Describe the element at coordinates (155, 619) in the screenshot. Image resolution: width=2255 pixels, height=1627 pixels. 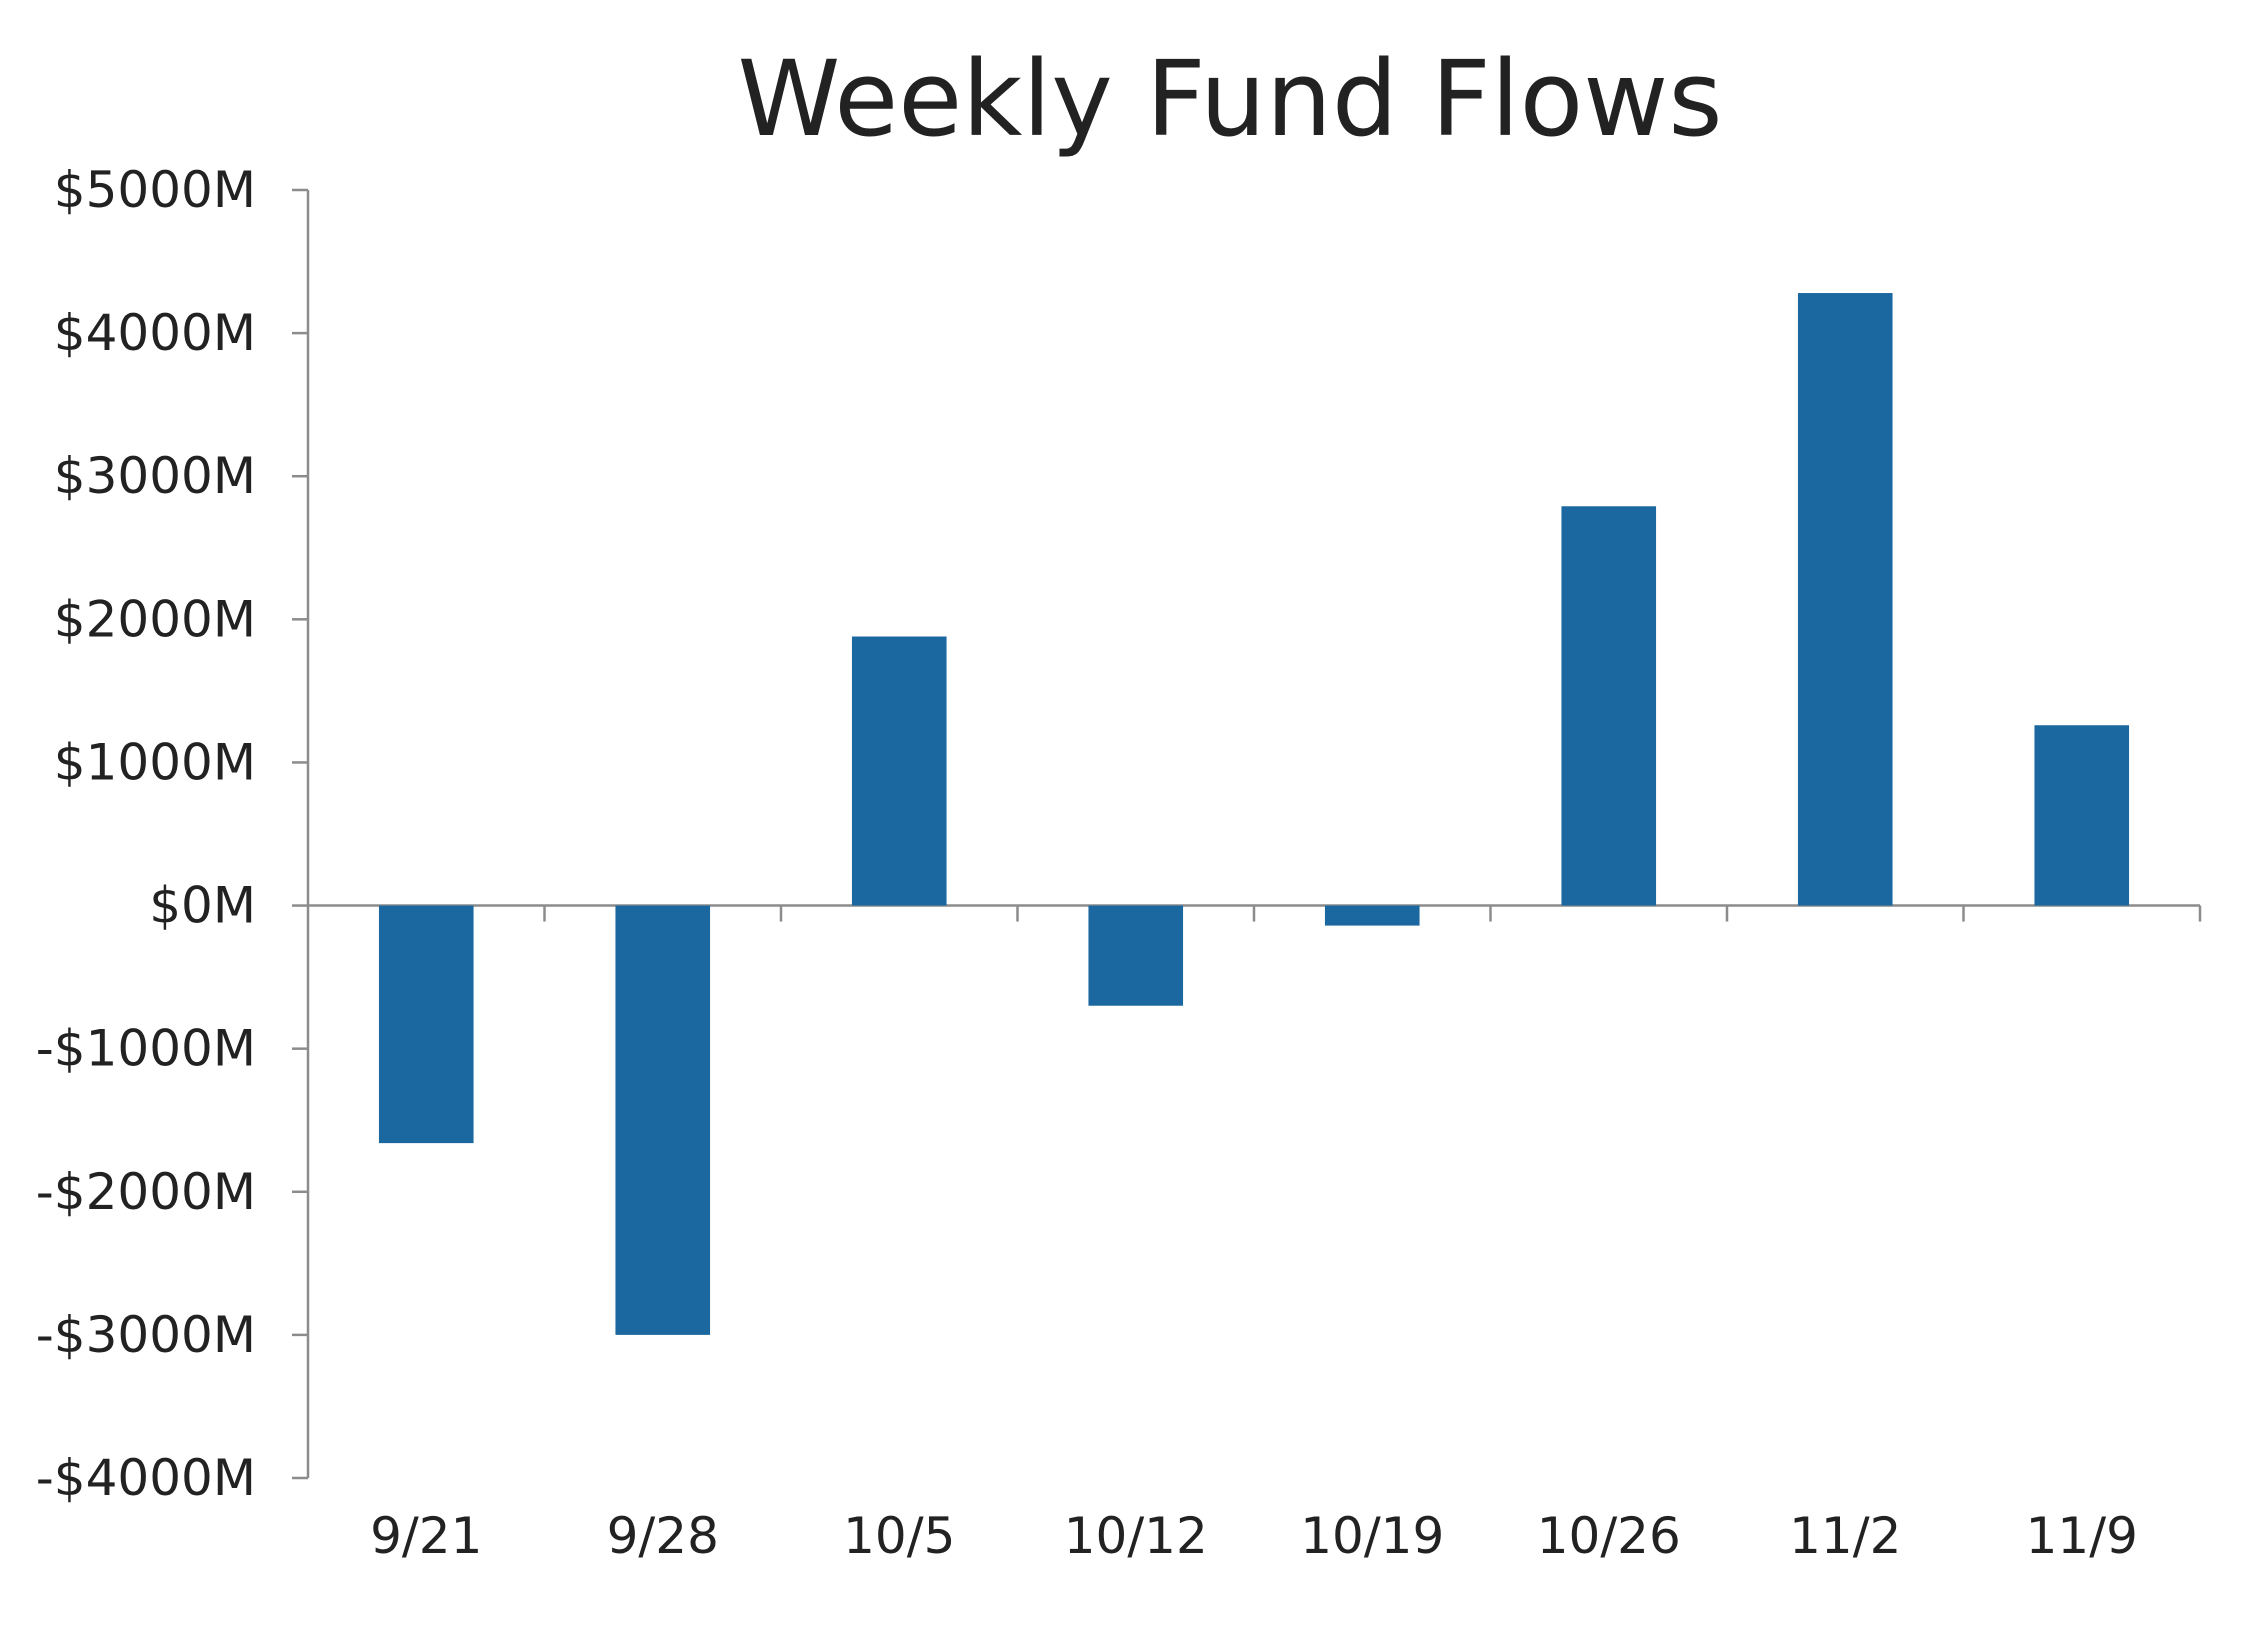
I see `y-tick-label: $2000M` at that location.